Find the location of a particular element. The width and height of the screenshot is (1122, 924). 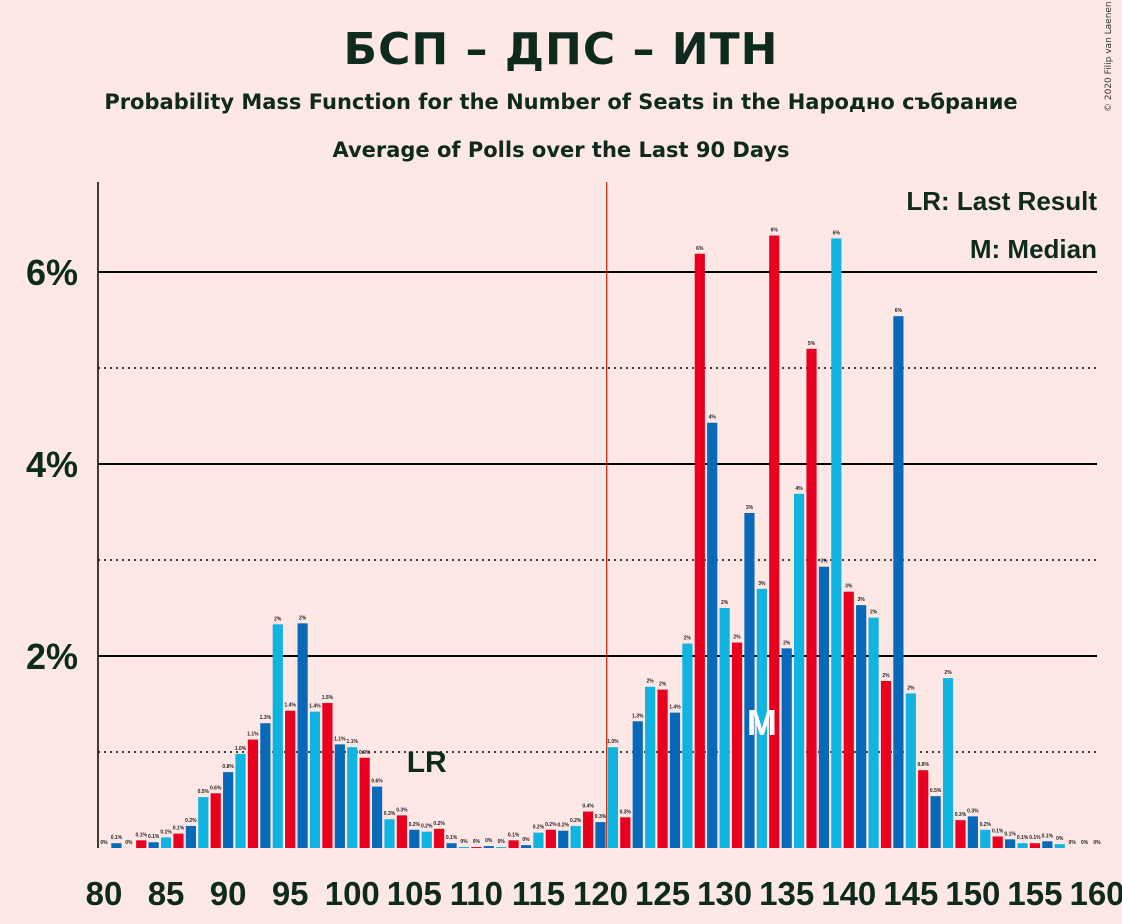

x-tick-label: 105 is located at coordinates (414, 893).